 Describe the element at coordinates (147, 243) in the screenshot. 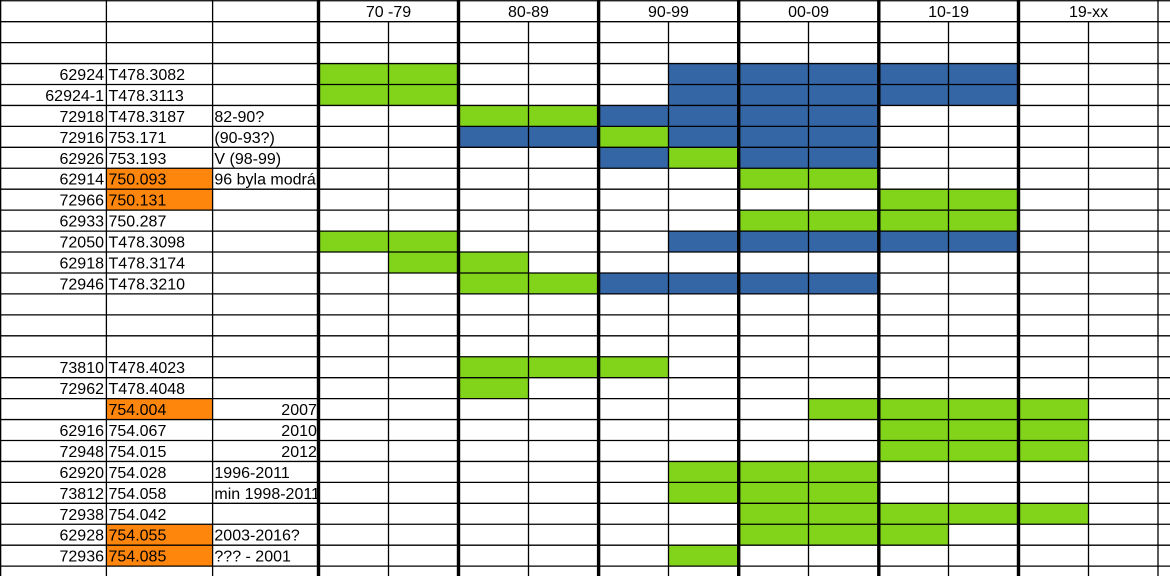

I see `svg-text: T478.3098` at that location.